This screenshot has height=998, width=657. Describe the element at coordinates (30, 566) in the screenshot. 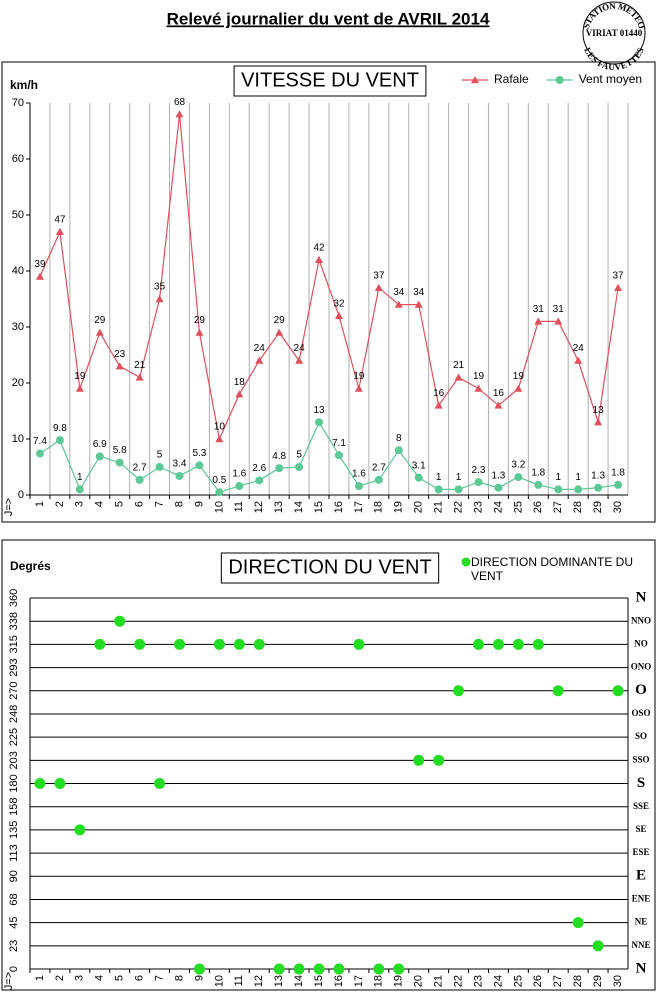

I see `y-axis-label: Degrés` at that location.